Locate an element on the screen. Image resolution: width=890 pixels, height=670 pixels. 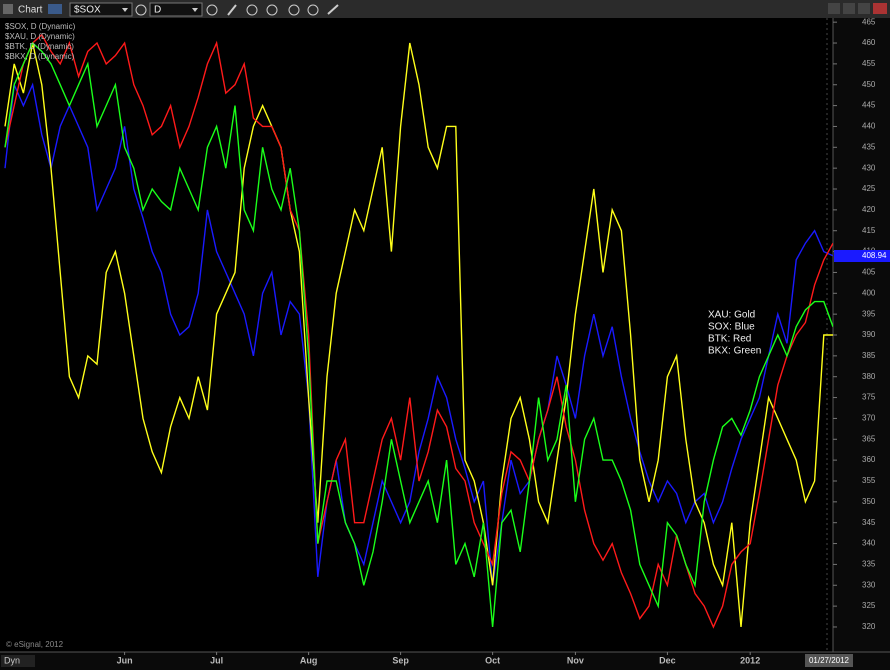
annotation: BKX: Green is located at coordinates (734, 351).